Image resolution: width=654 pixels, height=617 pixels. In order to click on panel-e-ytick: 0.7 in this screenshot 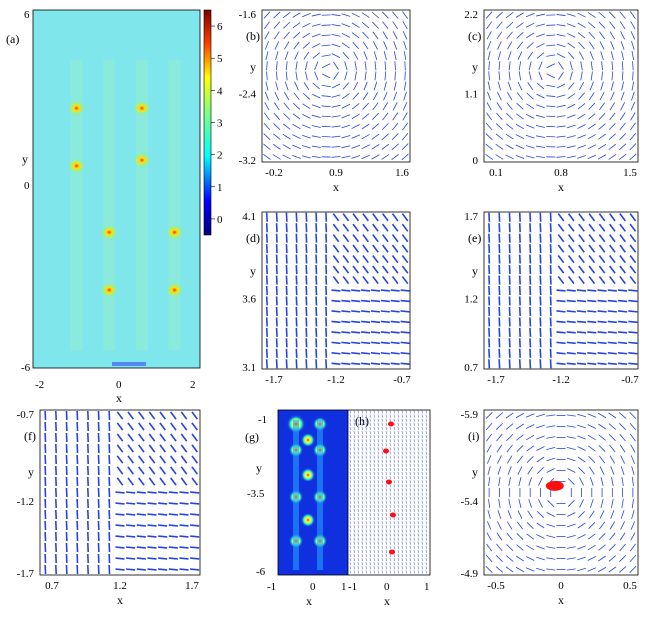, I will do `click(471, 368)`.